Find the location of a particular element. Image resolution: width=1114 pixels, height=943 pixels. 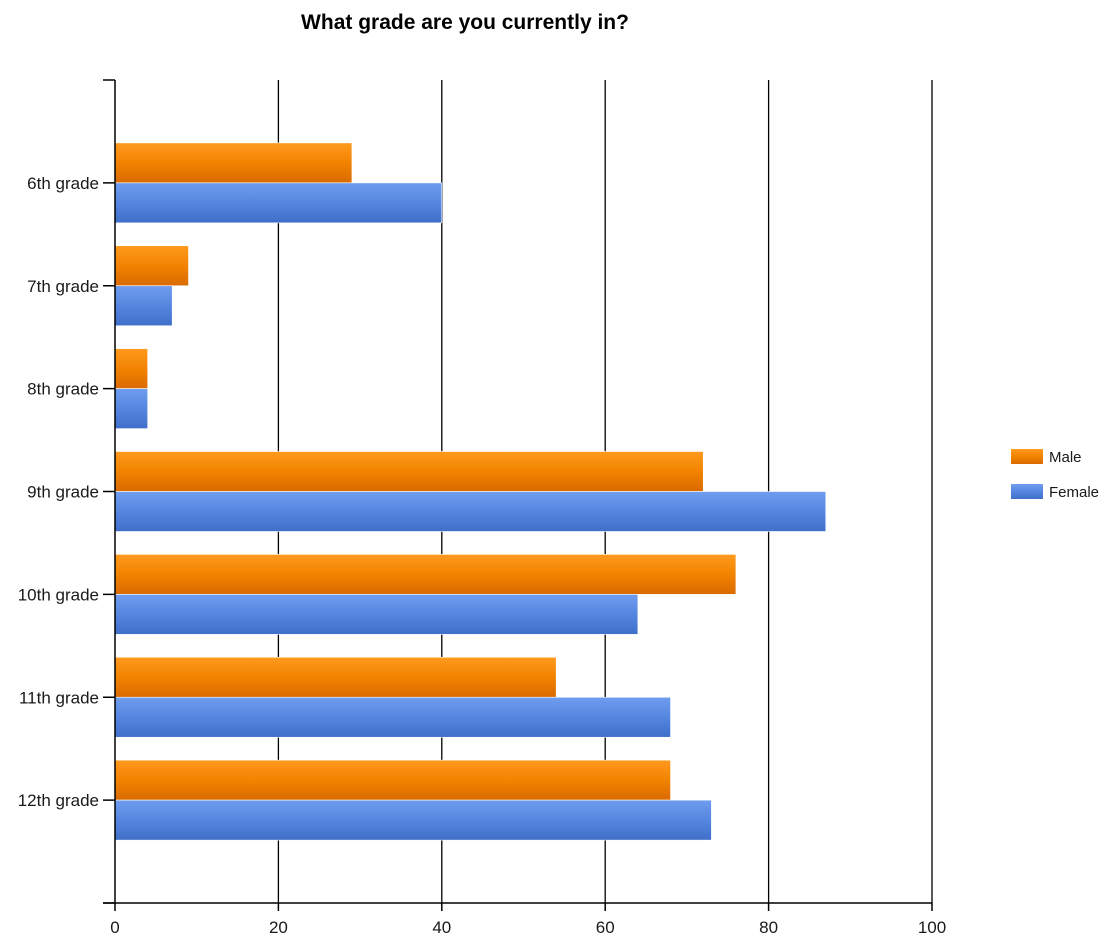

x-tick-label-0: 0 is located at coordinates (114, 927).